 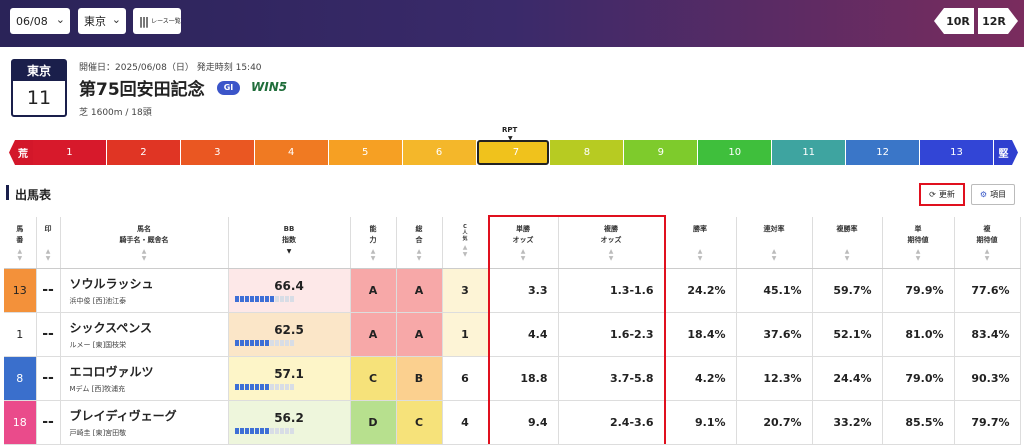 I want to click on col-header-place-ev: 複期待値 ▲ ▼, so click(x=987, y=243).